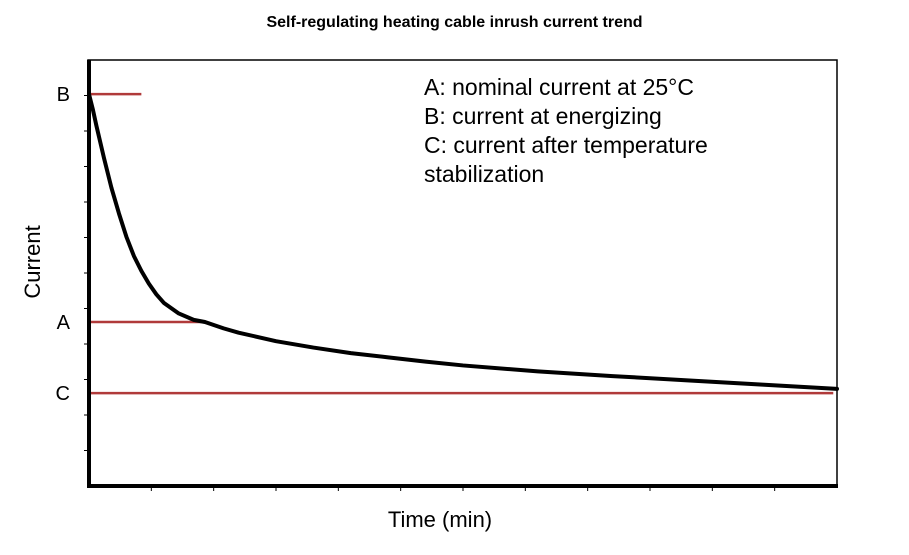 This screenshot has height=555, width=909. Describe the element at coordinates (559, 87) in the screenshot. I see `legend-line-a: A: nominal current at 25°C` at that location.